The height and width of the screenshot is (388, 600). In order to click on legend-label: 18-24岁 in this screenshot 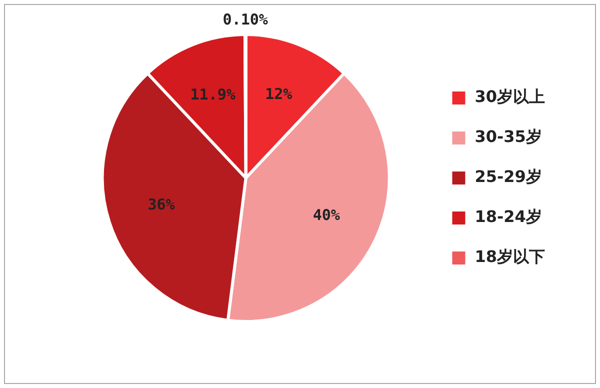, I will do `click(508, 216)`.